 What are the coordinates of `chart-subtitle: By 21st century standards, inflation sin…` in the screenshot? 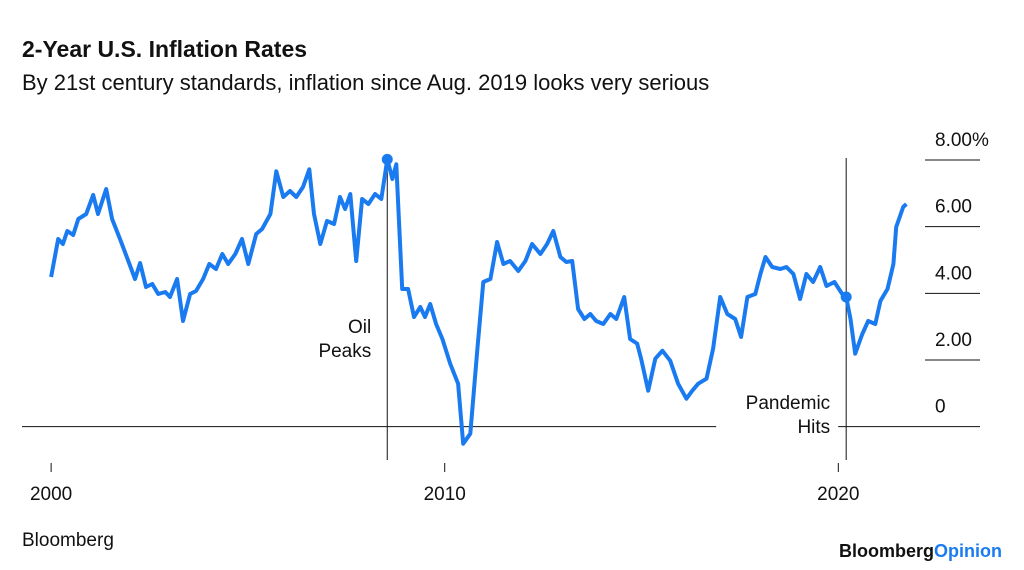 It's located at (365, 82).